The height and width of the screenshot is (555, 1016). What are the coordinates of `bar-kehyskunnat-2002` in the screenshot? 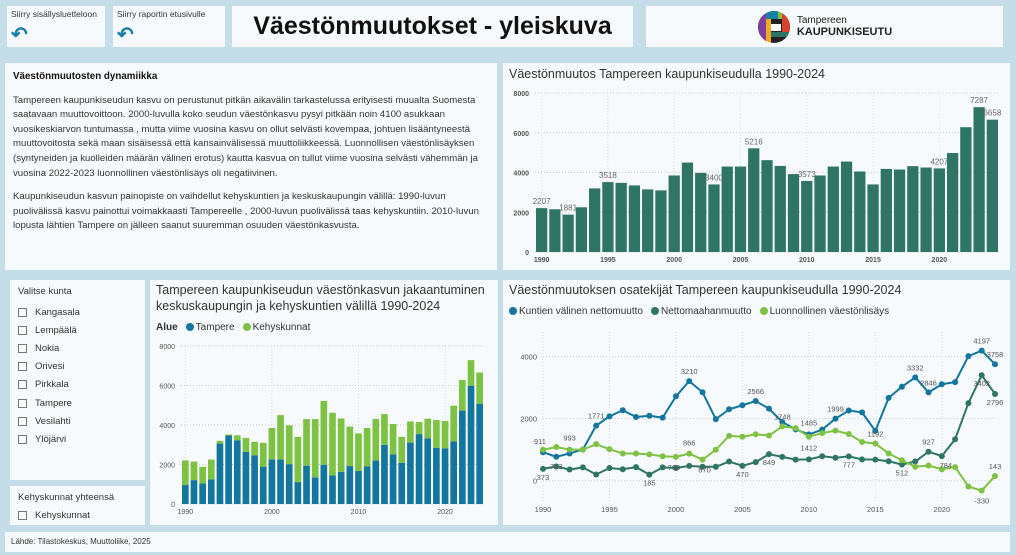 It's located at (289, 445).